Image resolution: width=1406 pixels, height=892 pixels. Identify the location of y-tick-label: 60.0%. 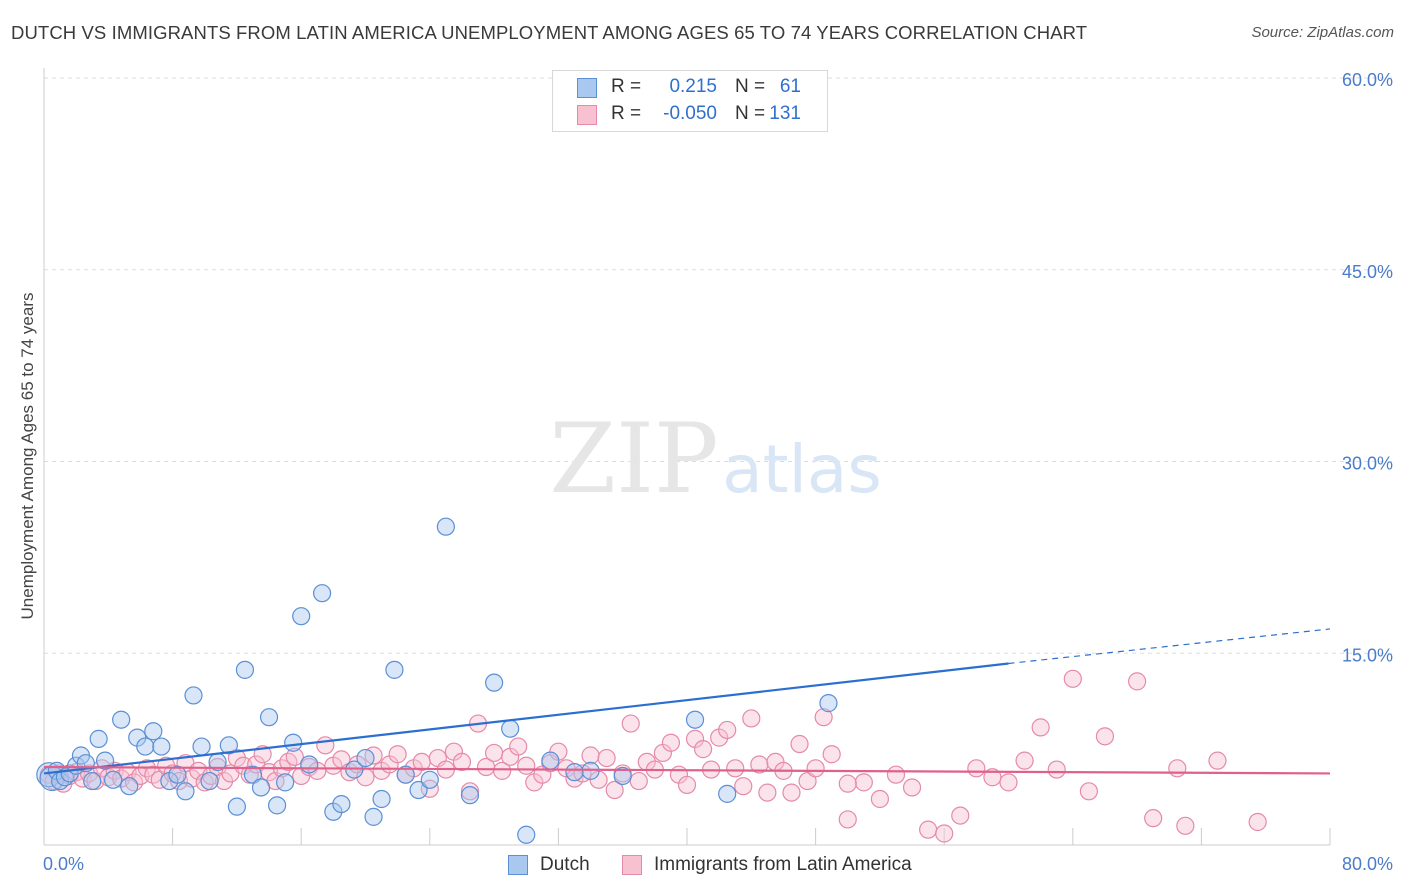
(1367, 80).